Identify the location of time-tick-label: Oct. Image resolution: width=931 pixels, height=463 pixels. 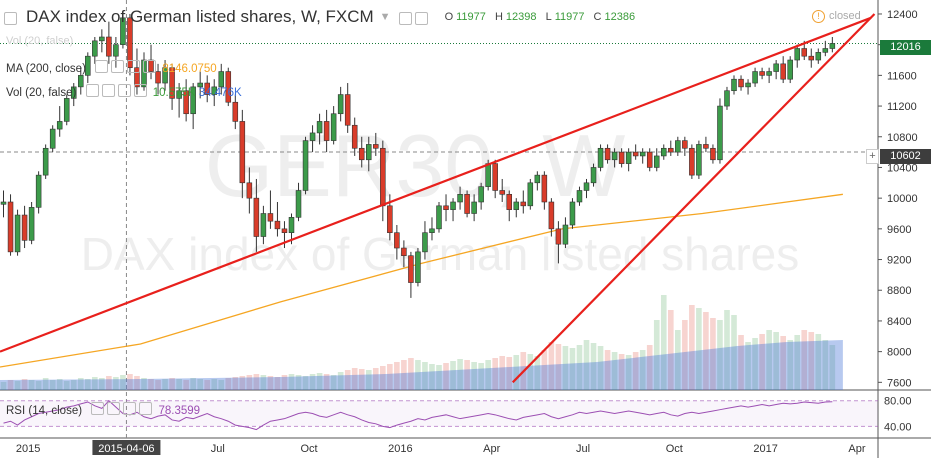
(308, 449).